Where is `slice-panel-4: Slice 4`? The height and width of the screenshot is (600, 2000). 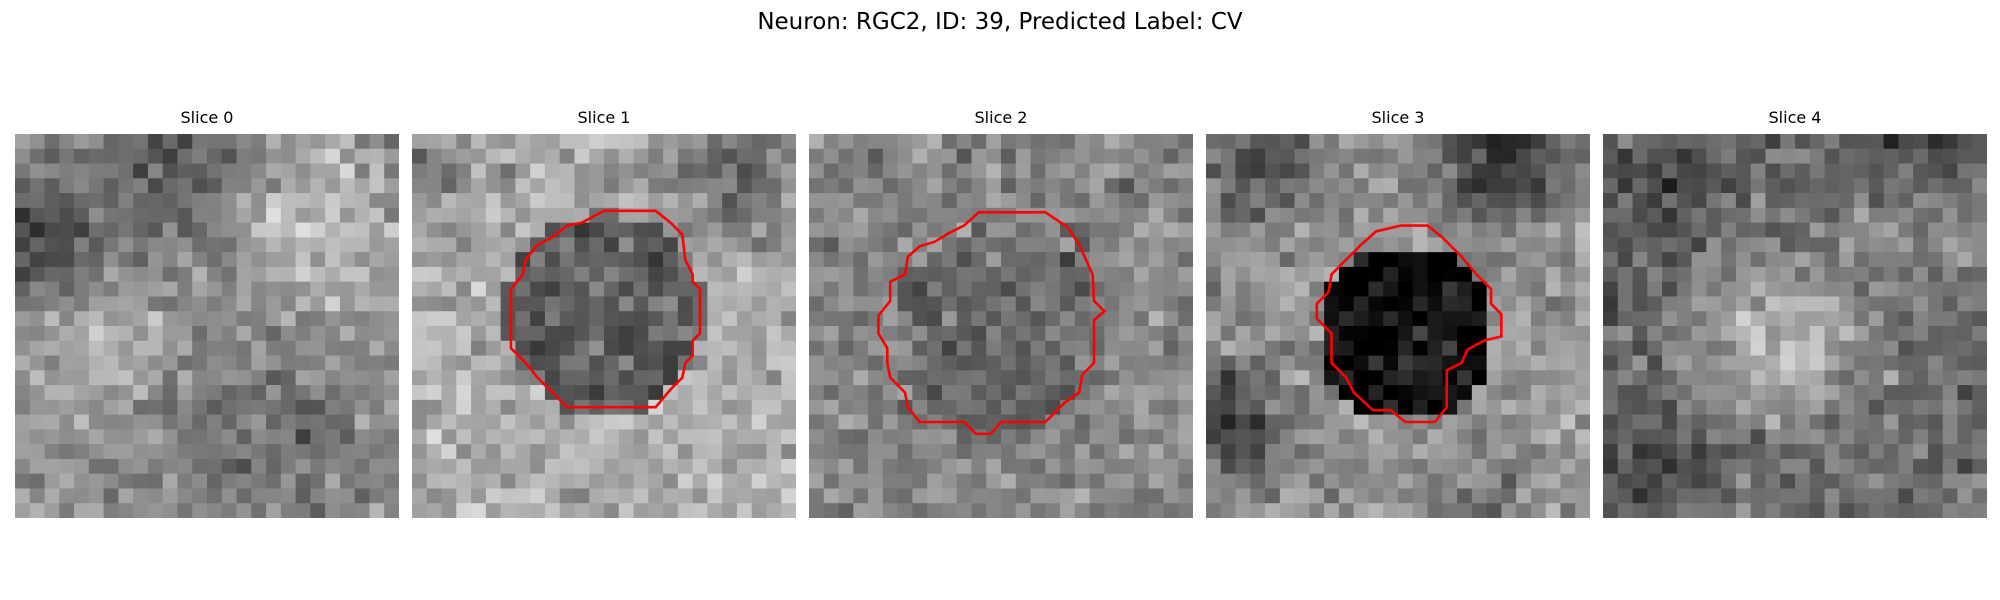 slice-panel-4: Slice 4 is located at coordinates (1795, 318).